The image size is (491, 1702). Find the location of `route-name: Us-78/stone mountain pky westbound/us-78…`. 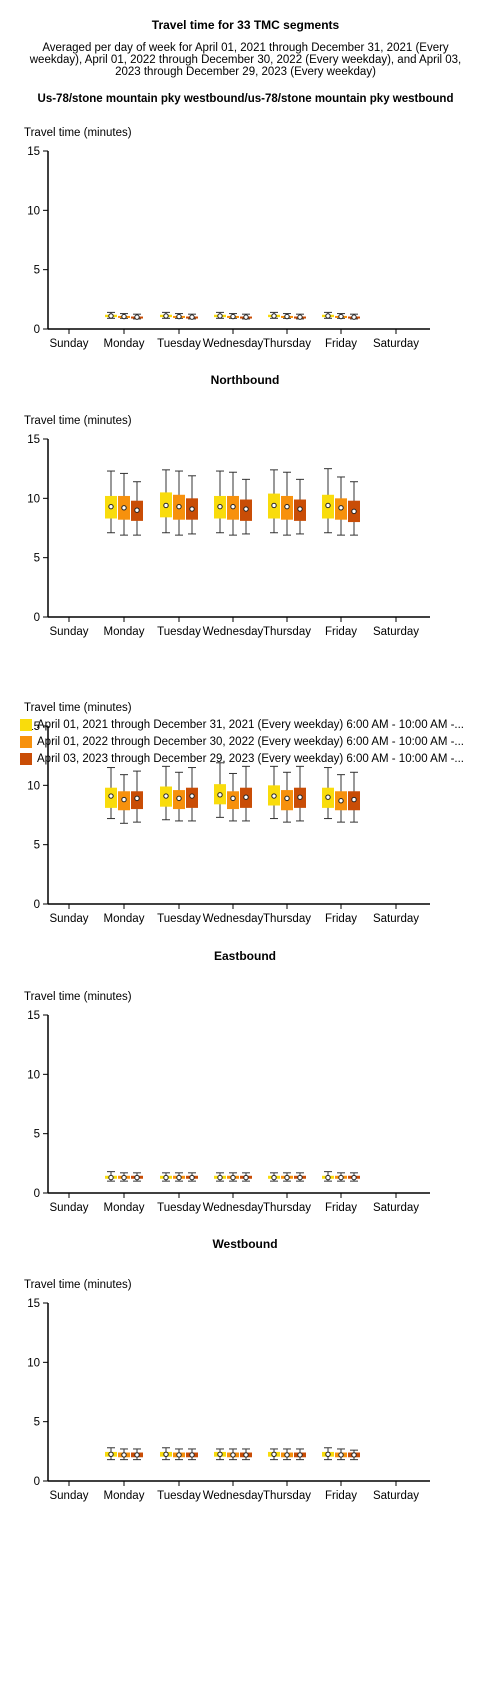

route-name: Us-78/stone mountain pky westbound/us-78… is located at coordinates (245, 99).